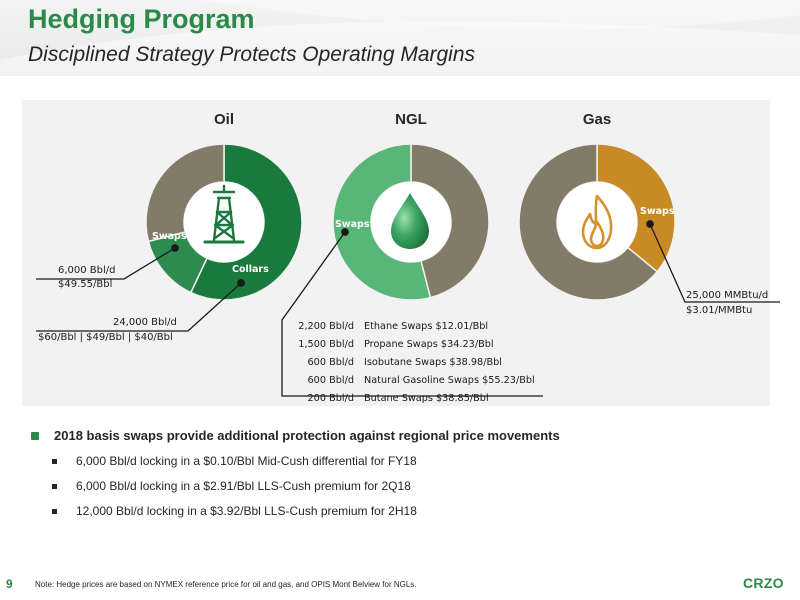 The width and height of the screenshot is (800, 600). I want to click on oil-chart-title: Oil, so click(224, 119).